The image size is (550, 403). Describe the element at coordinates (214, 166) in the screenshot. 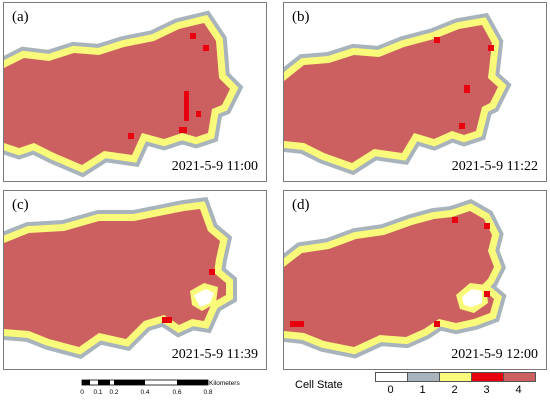

I see `timestamp-label: 2021-5-9 11:00` at that location.